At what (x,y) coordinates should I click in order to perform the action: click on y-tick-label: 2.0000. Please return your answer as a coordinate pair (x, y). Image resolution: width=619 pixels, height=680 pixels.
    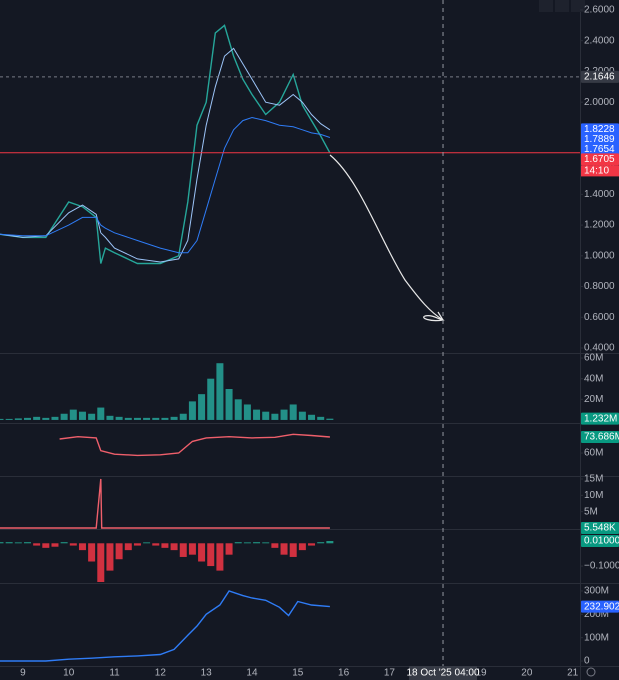
    Looking at the image, I should click on (599, 102).